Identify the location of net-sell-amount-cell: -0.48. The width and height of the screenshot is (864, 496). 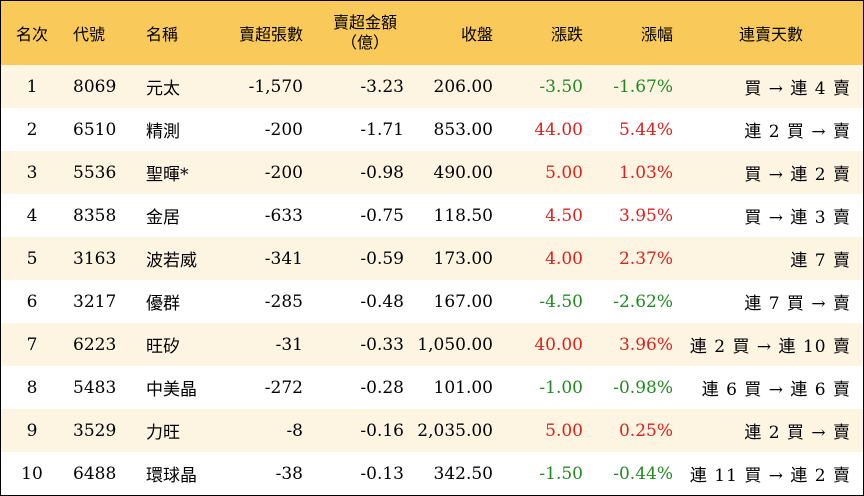
(382, 301).